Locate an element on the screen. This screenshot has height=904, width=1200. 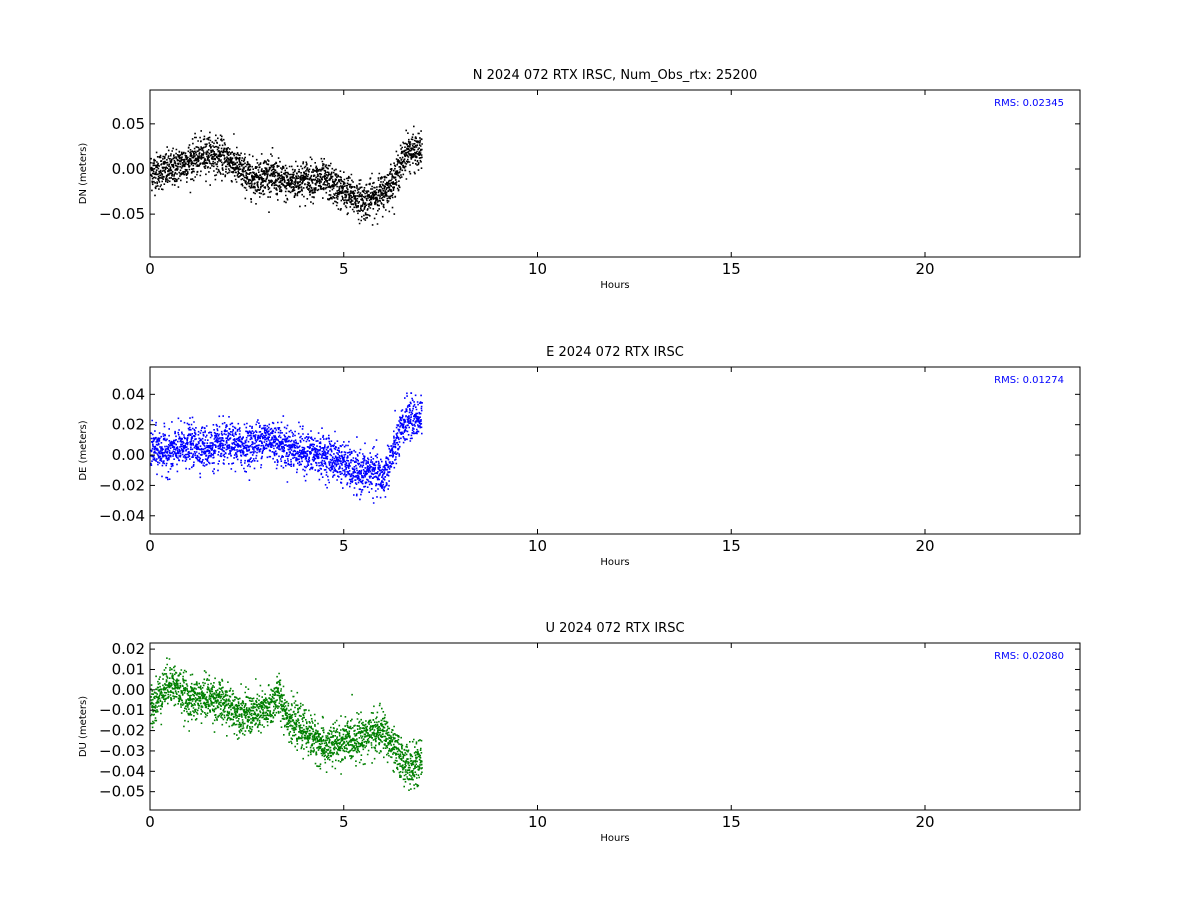
y-axis-label: DU (meters) is located at coordinates (83, 726).